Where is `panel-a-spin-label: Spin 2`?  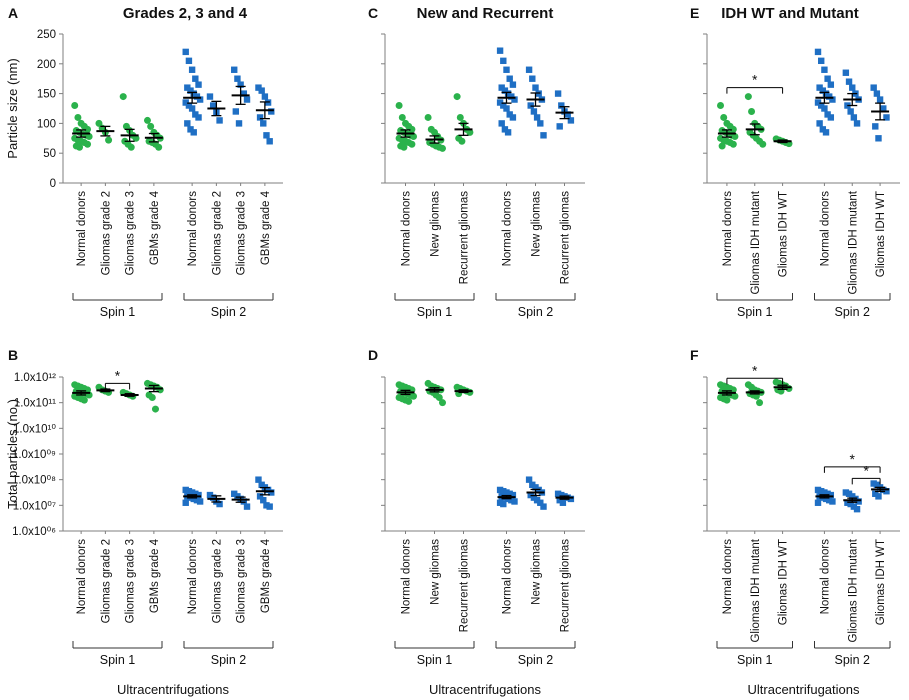
panel-a-spin-label: Spin 2 is located at coordinates (228, 312).